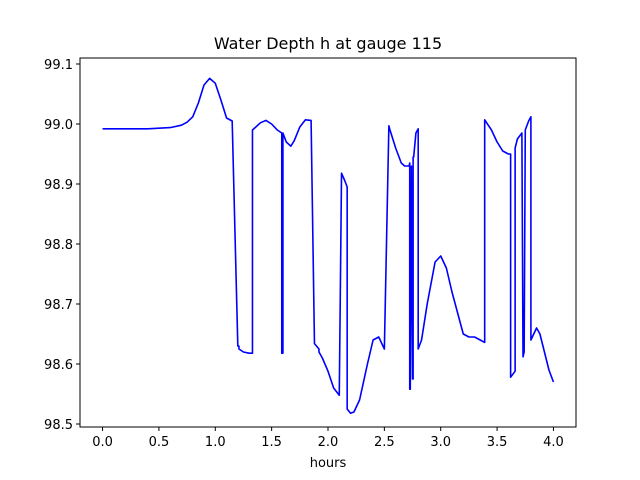 The width and height of the screenshot is (640, 480). Describe the element at coordinates (384, 442) in the screenshot. I see `x-tick-label: 2.5` at that location.